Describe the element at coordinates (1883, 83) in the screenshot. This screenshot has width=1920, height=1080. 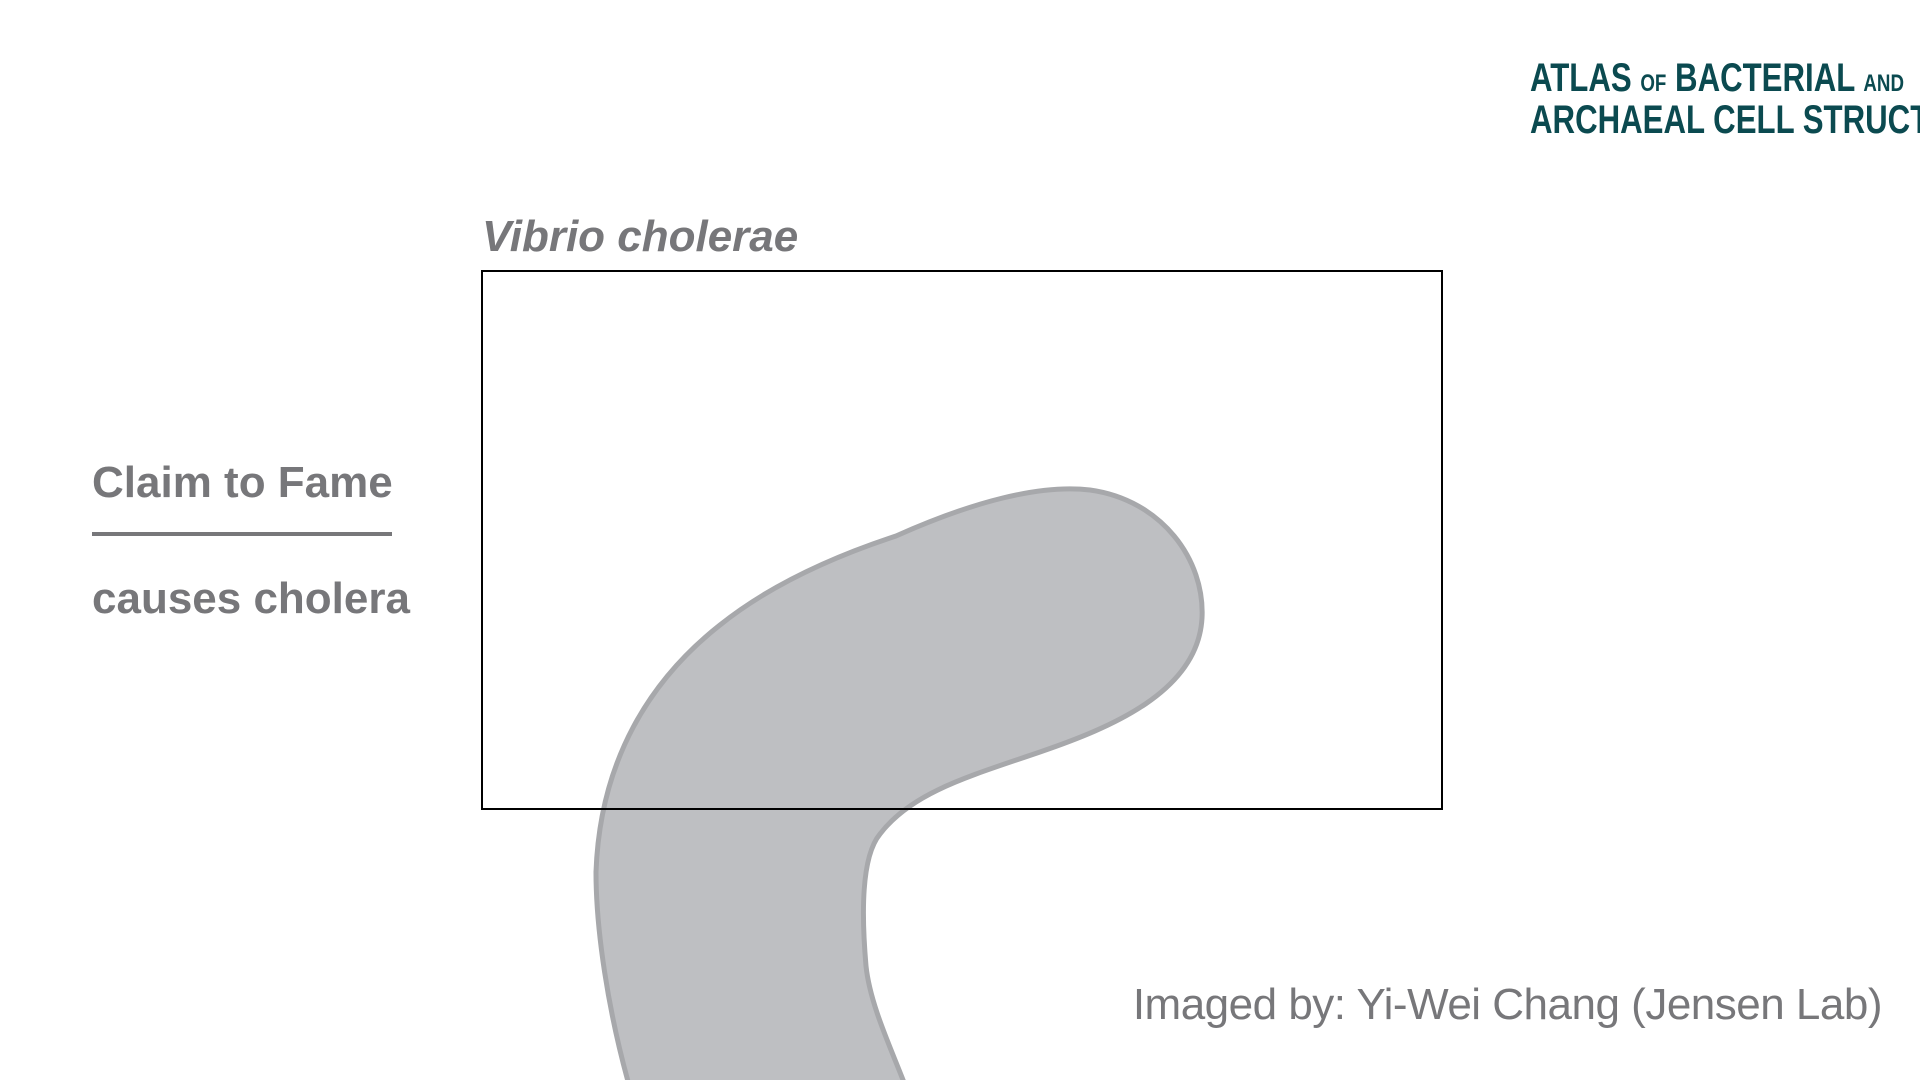
I see `logo-word-and: and` at that location.